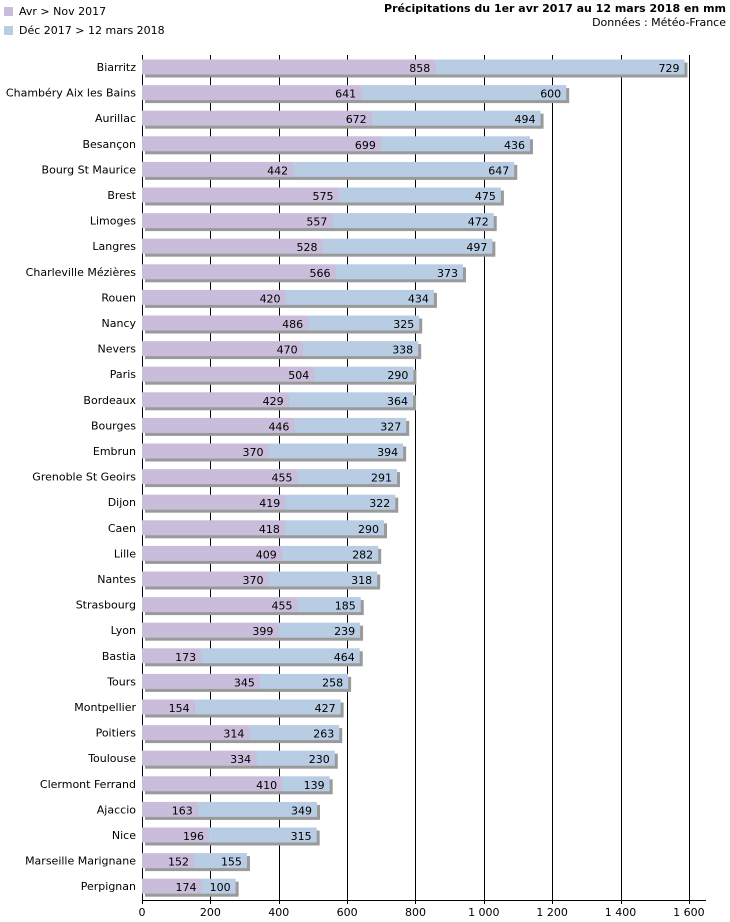 The height and width of the screenshot is (922, 730). Describe the element at coordinates (122, 502) in the screenshot. I see `category-label: Dijon` at that location.